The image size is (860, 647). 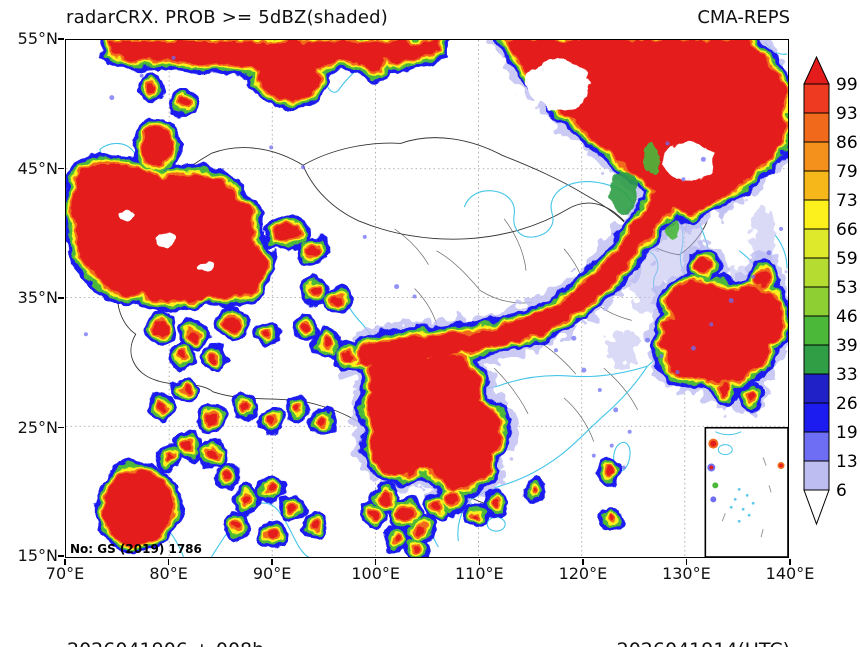 What do you see at coordinates (847, 346) in the screenshot?
I see `colorbar-tick-label: 39` at bounding box center [847, 346].